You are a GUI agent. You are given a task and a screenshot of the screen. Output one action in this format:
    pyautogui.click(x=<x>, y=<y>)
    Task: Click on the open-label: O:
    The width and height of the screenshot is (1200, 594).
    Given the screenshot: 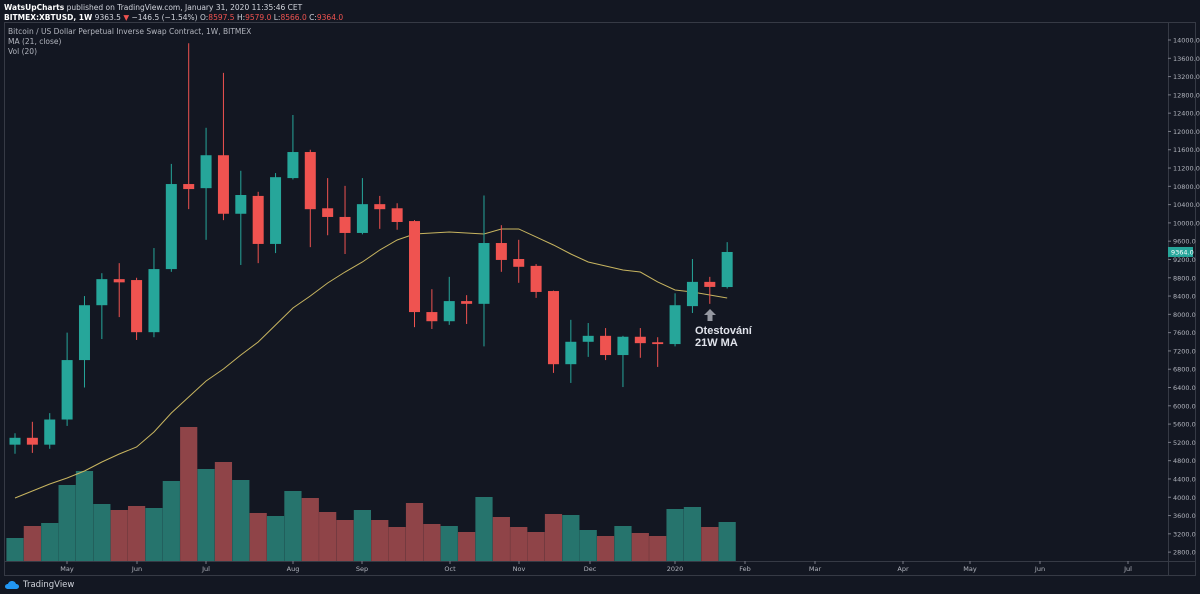 What is the action you would take?
    pyautogui.click(x=204, y=17)
    